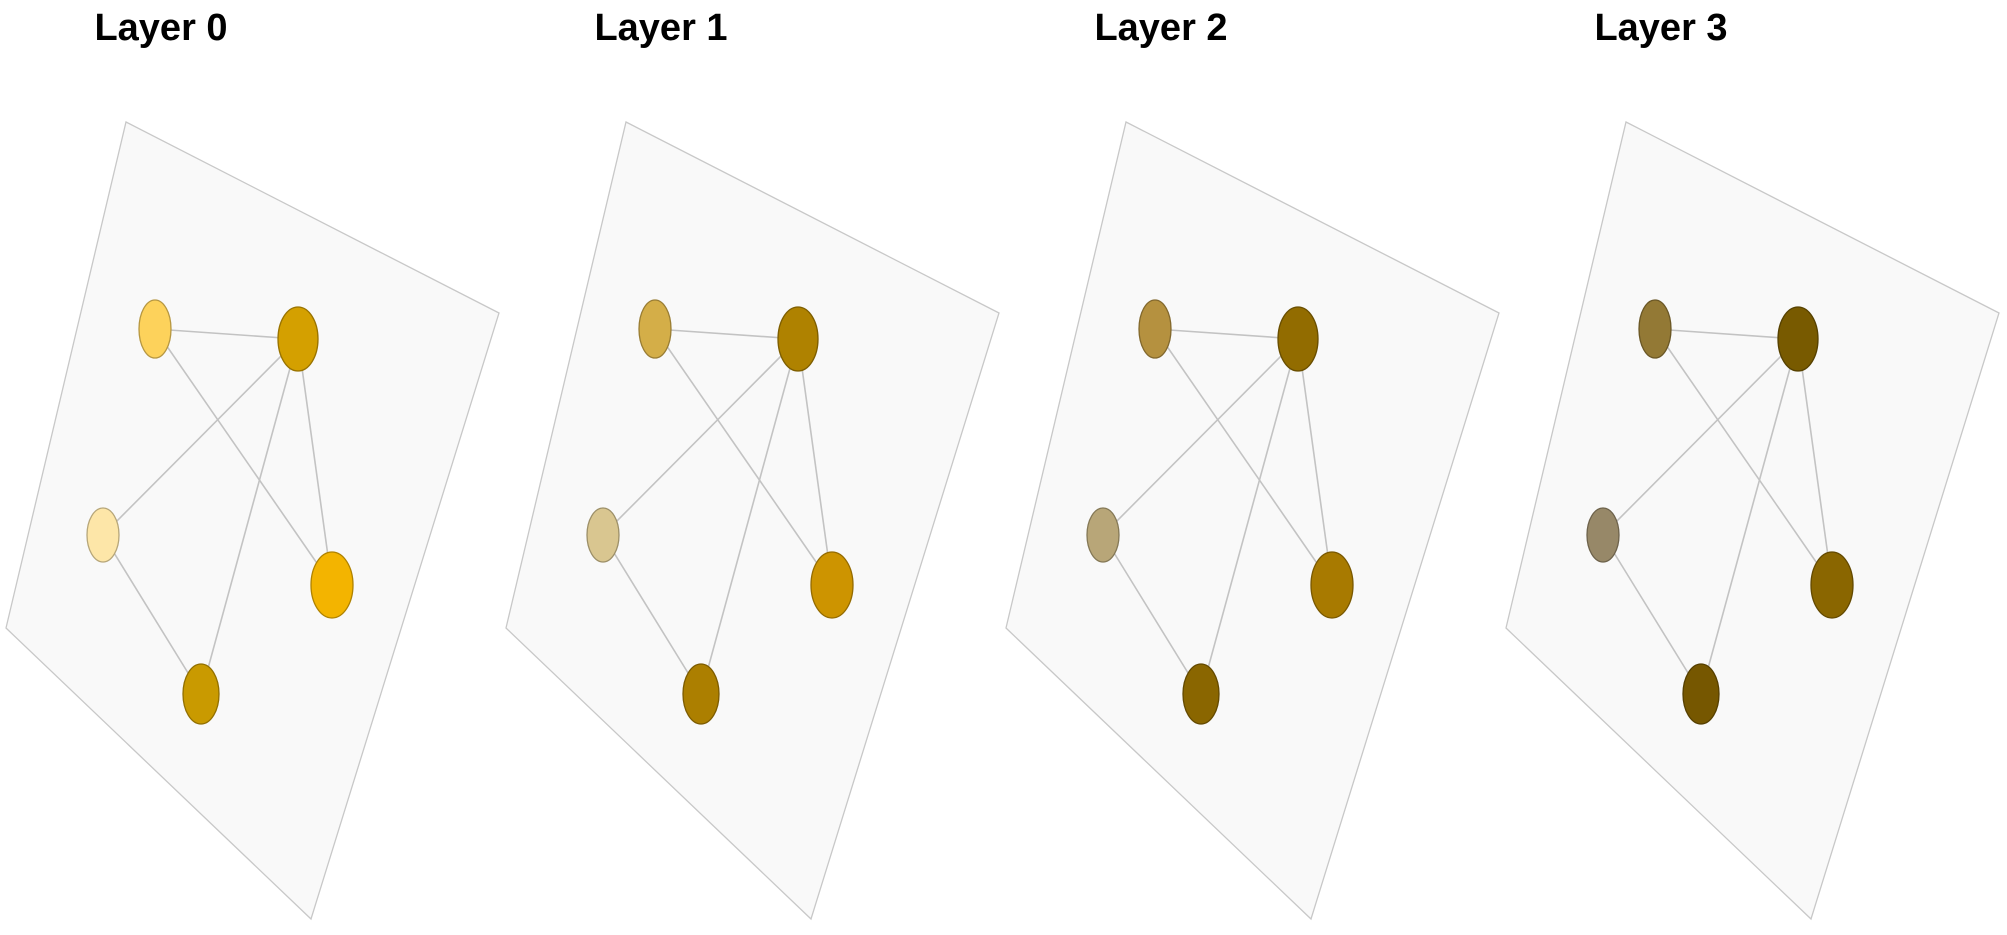 This screenshot has height=935, width=2007. Describe the element at coordinates (160, 28) in the screenshot. I see `layer-title: Layer 0` at that location.